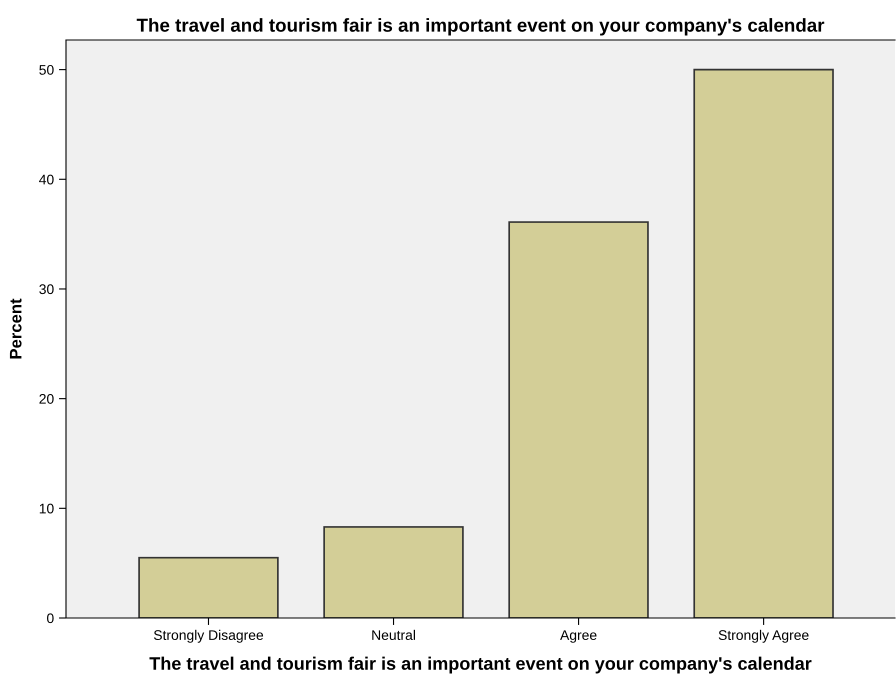  What do you see at coordinates (763, 636) in the screenshot?
I see `x-tick-label: Strongly Agree` at bounding box center [763, 636].